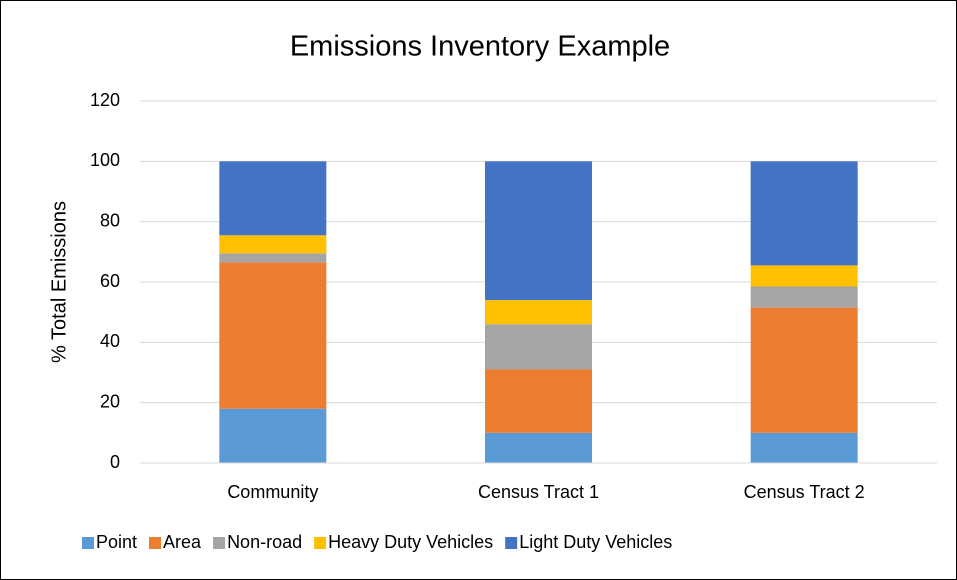  I want to click on y-tick-label: 120, so click(105, 100).